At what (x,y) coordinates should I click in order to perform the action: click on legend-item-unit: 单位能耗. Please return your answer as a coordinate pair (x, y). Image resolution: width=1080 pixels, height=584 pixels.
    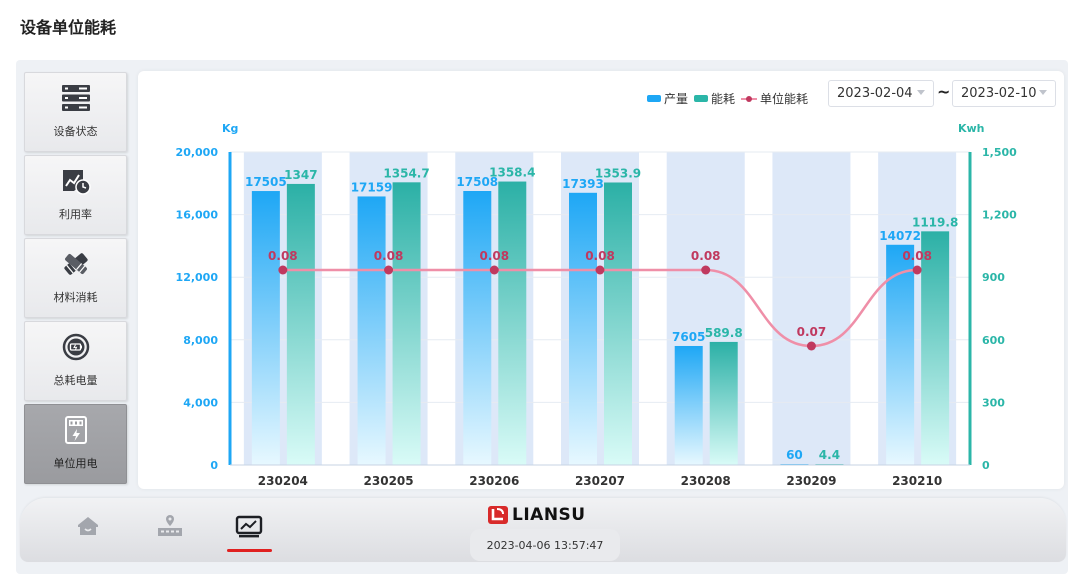
    Looking at the image, I should click on (774, 98).